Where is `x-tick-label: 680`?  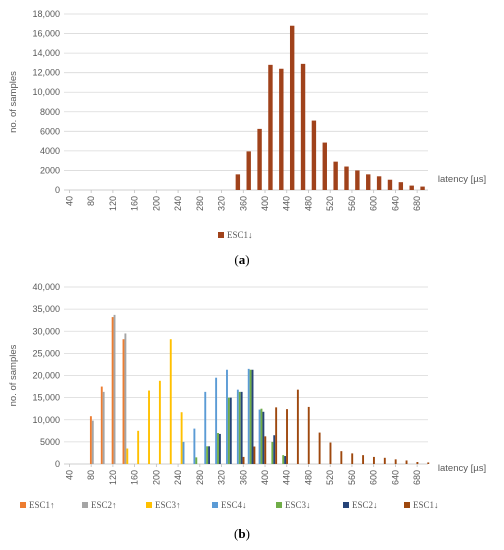
x-tick-label: 680 is located at coordinates (417, 203).